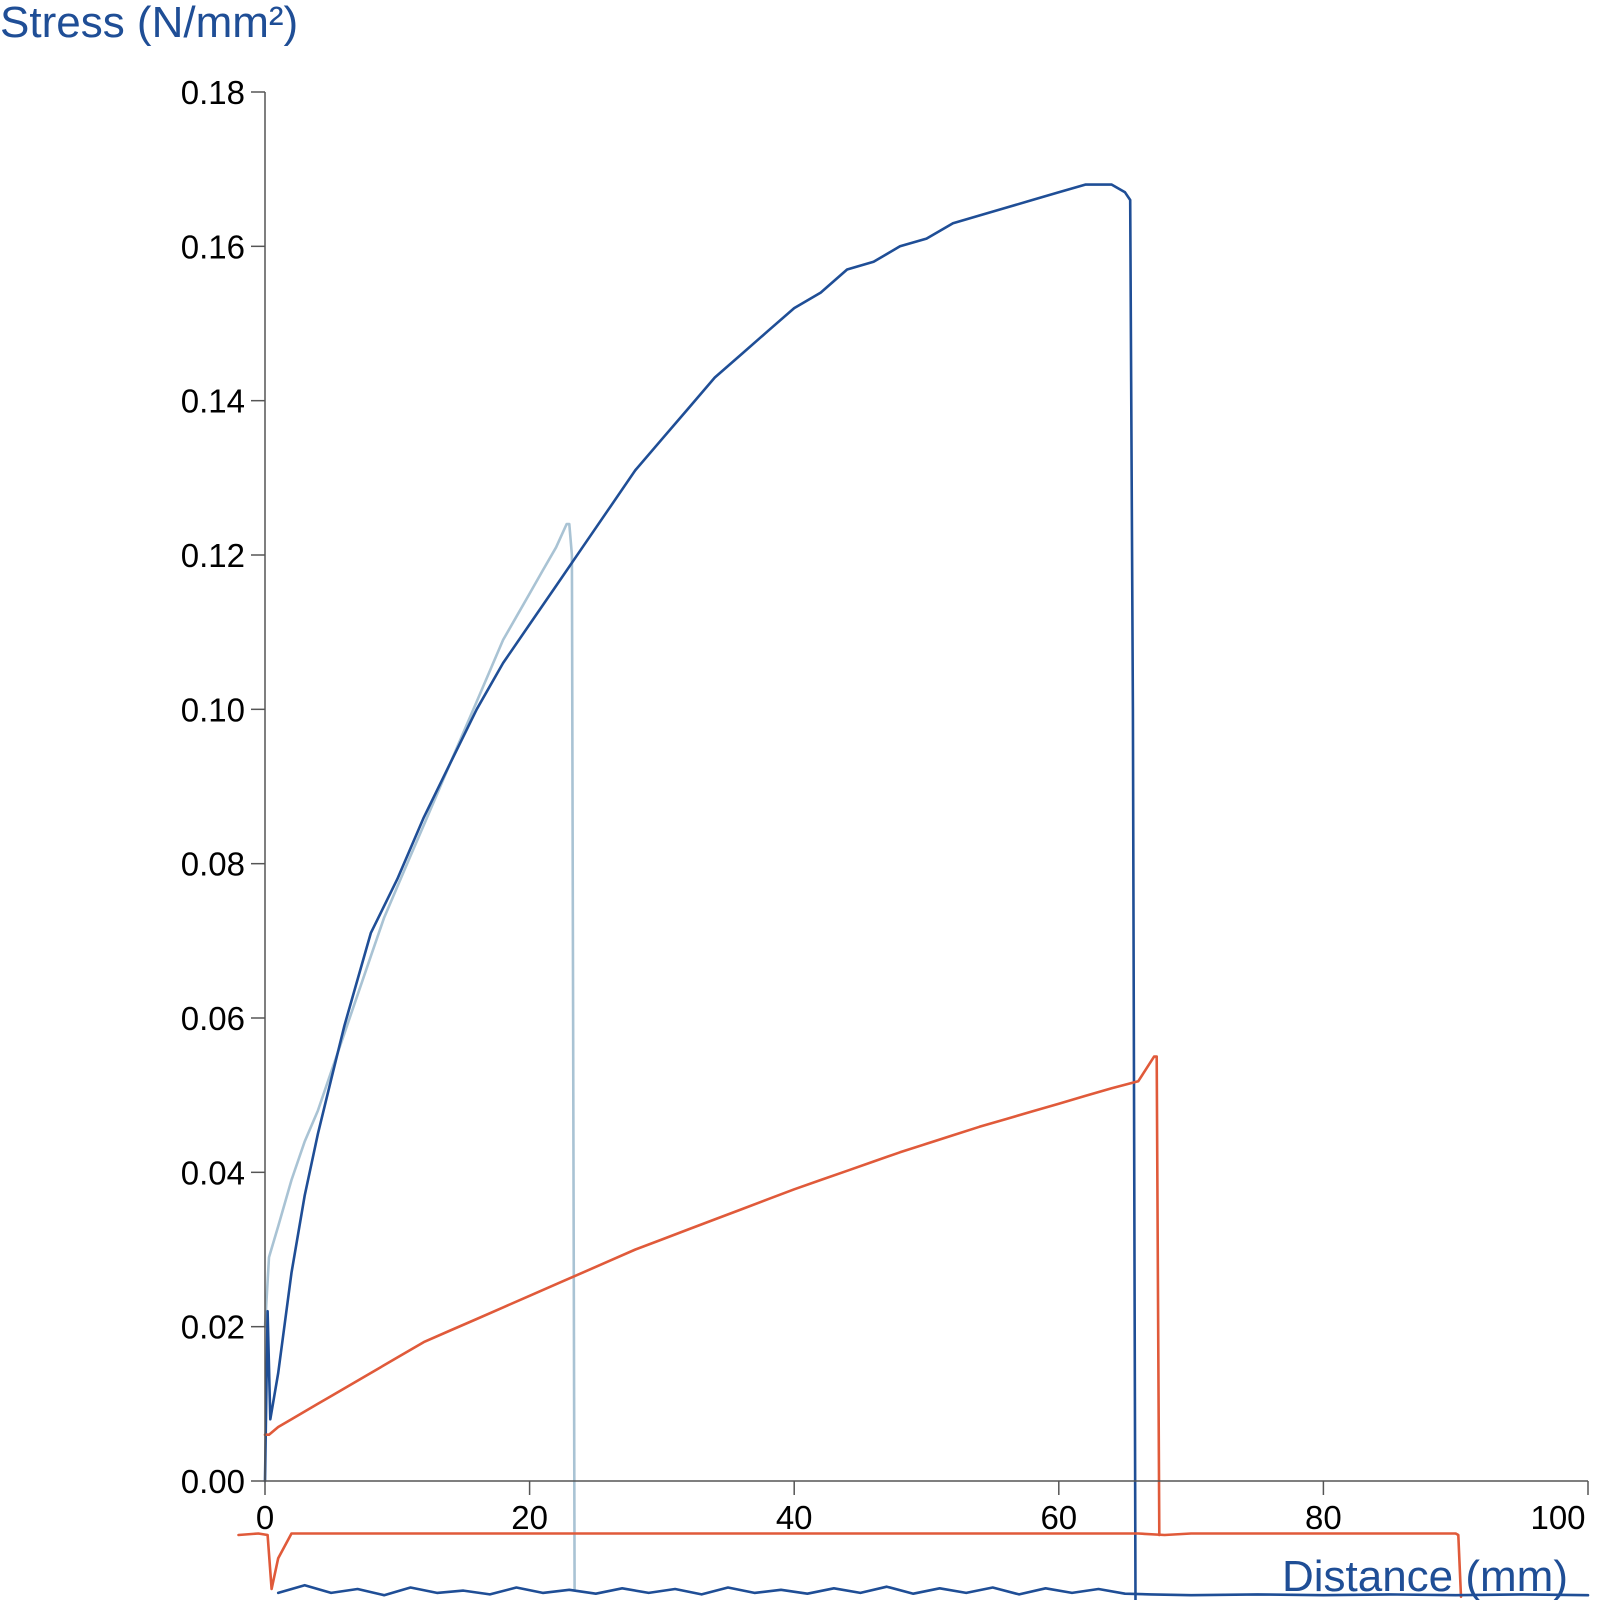 This screenshot has width=1600, height=1602. I want to click on x-tick-label: 20, so click(529, 1517).